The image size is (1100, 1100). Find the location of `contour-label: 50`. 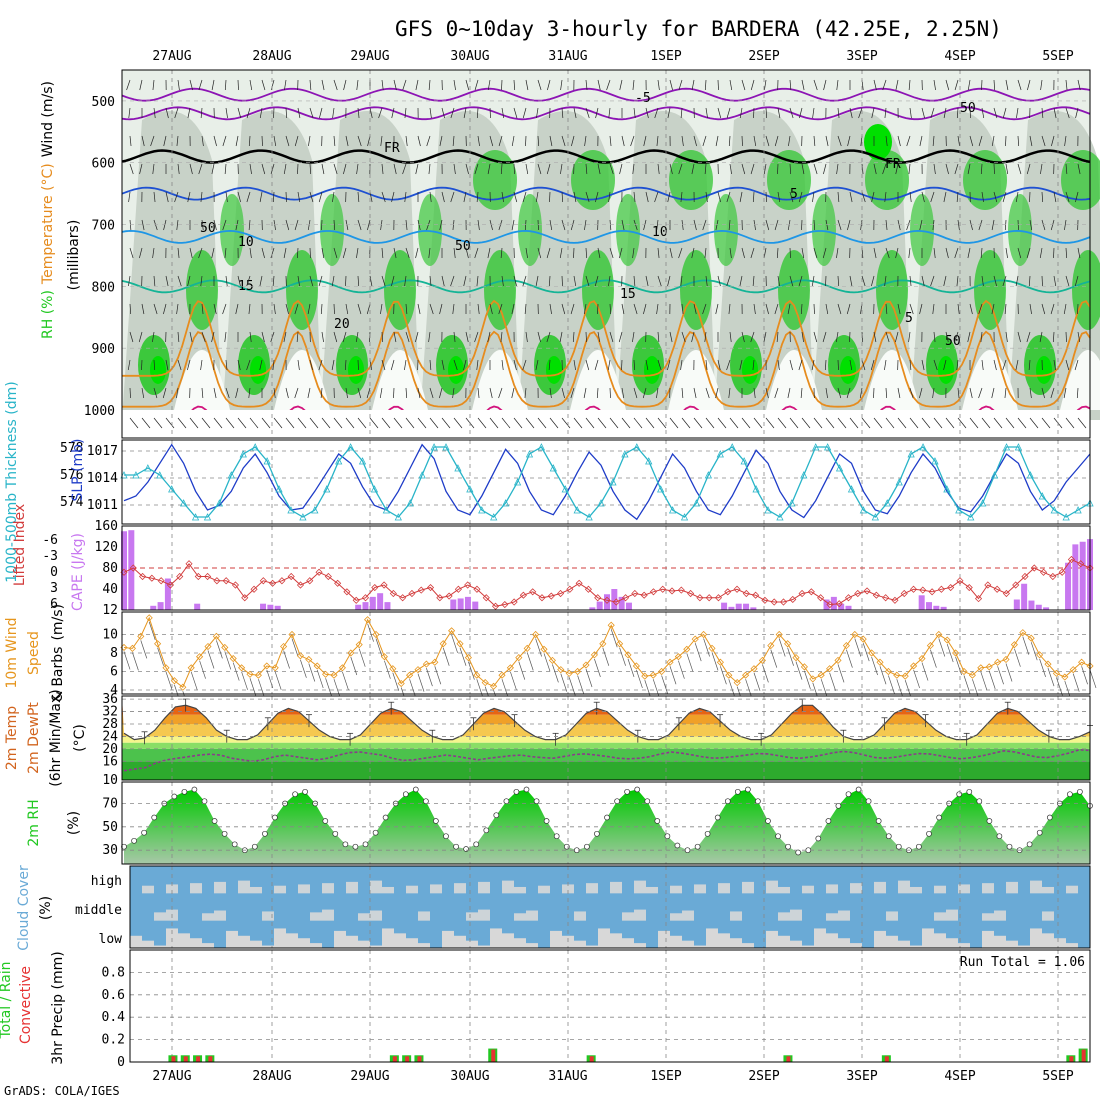

contour-label: 50 is located at coordinates (953, 341).